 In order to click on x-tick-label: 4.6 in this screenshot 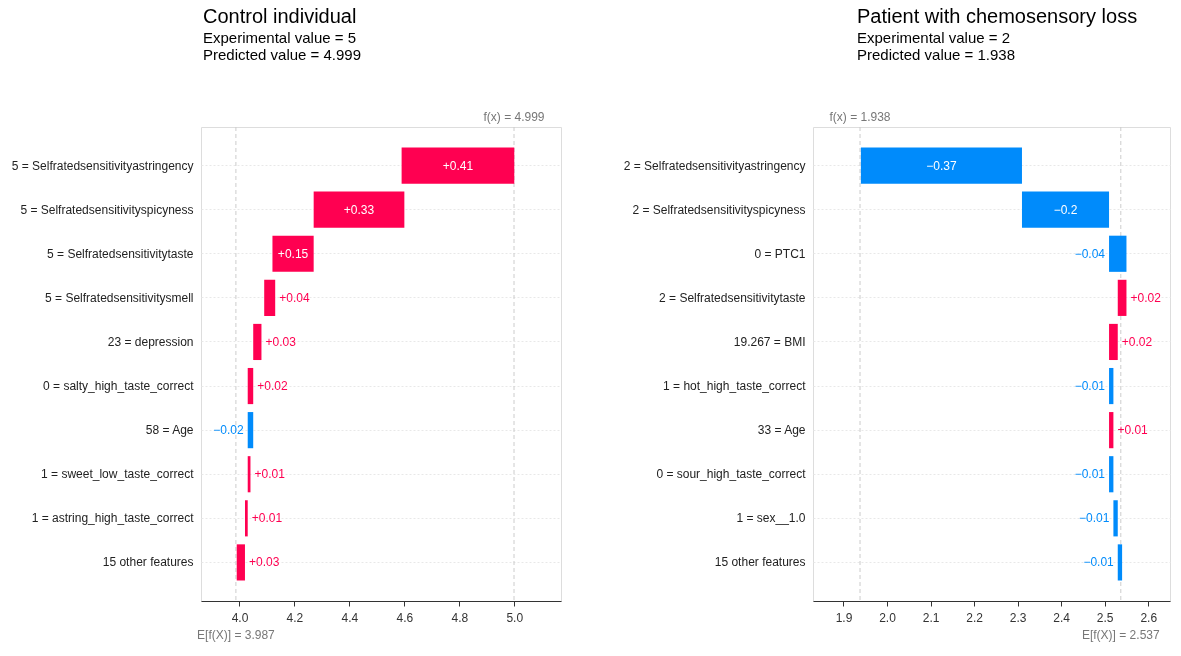, I will do `click(405, 617)`.